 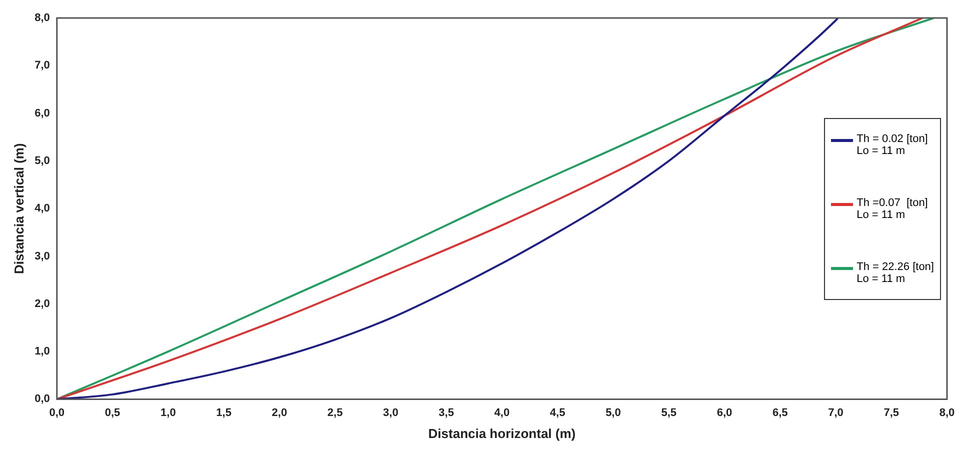 I want to click on legend-label: Th = 0.02 [ton] Lo = 11 m, so click(x=892, y=144).